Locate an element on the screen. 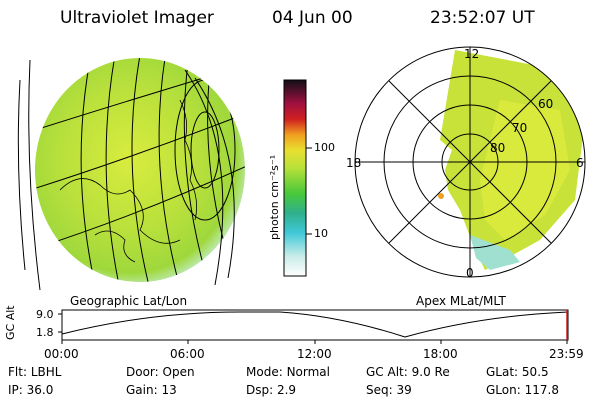  status-mode: Mode: Normal is located at coordinates (288, 372).